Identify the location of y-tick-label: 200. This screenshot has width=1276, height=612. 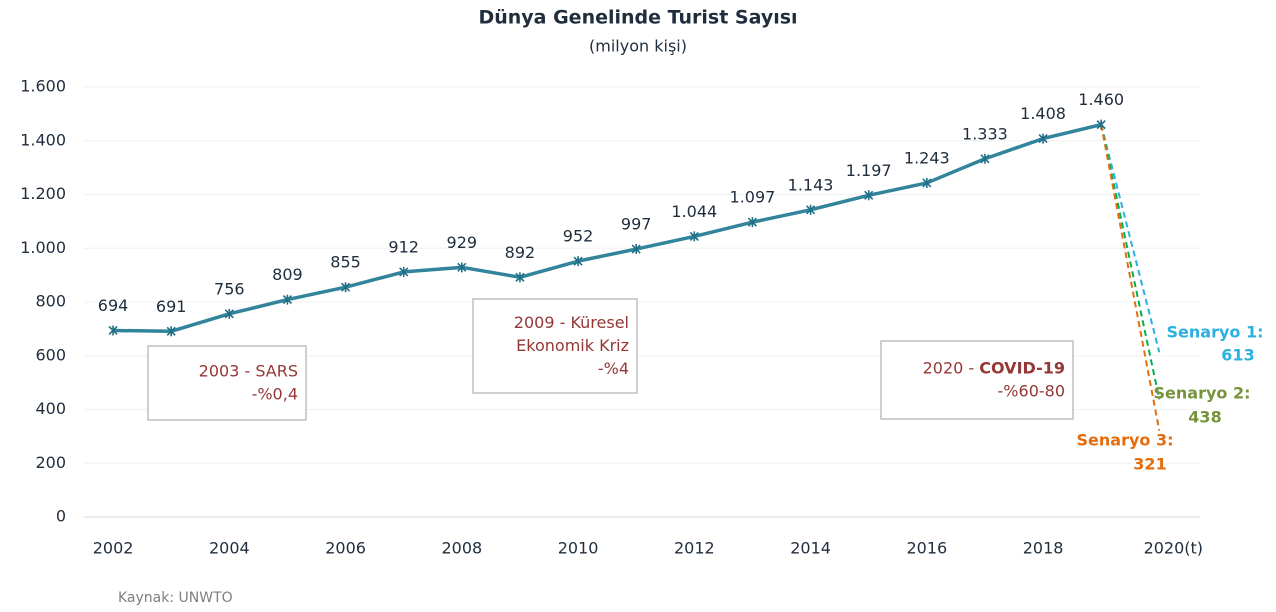
(50, 462).